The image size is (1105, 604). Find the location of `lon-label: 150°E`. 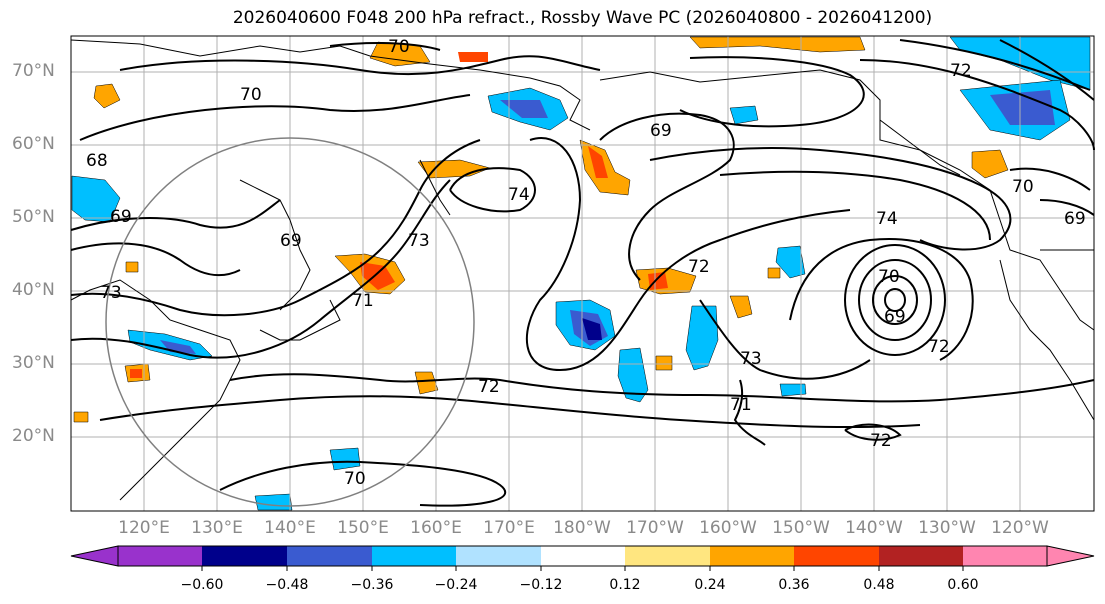

lon-label: 150°E is located at coordinates (363, 528).